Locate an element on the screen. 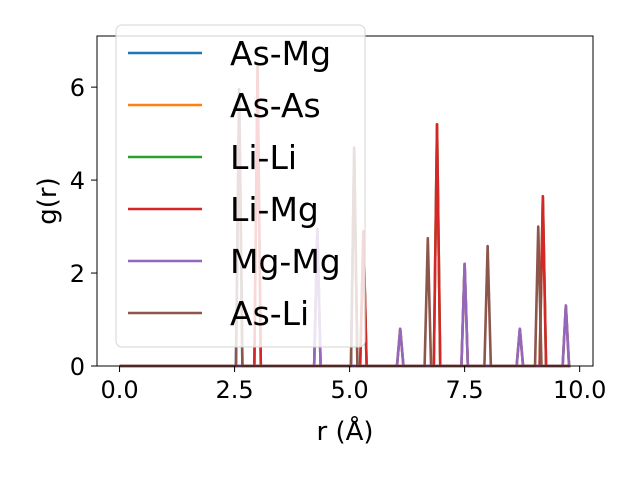 The height and width of the screenshot is (480, 640). x-axis-label: r (Å) is located at coordinates (344, 431).